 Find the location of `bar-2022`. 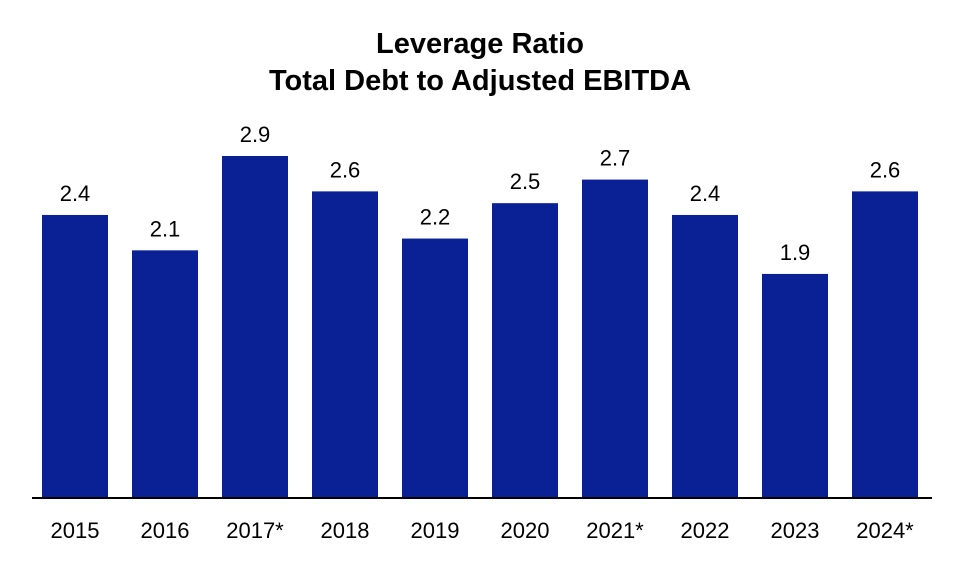

bar-2022 is located at coordinates (705, 356).